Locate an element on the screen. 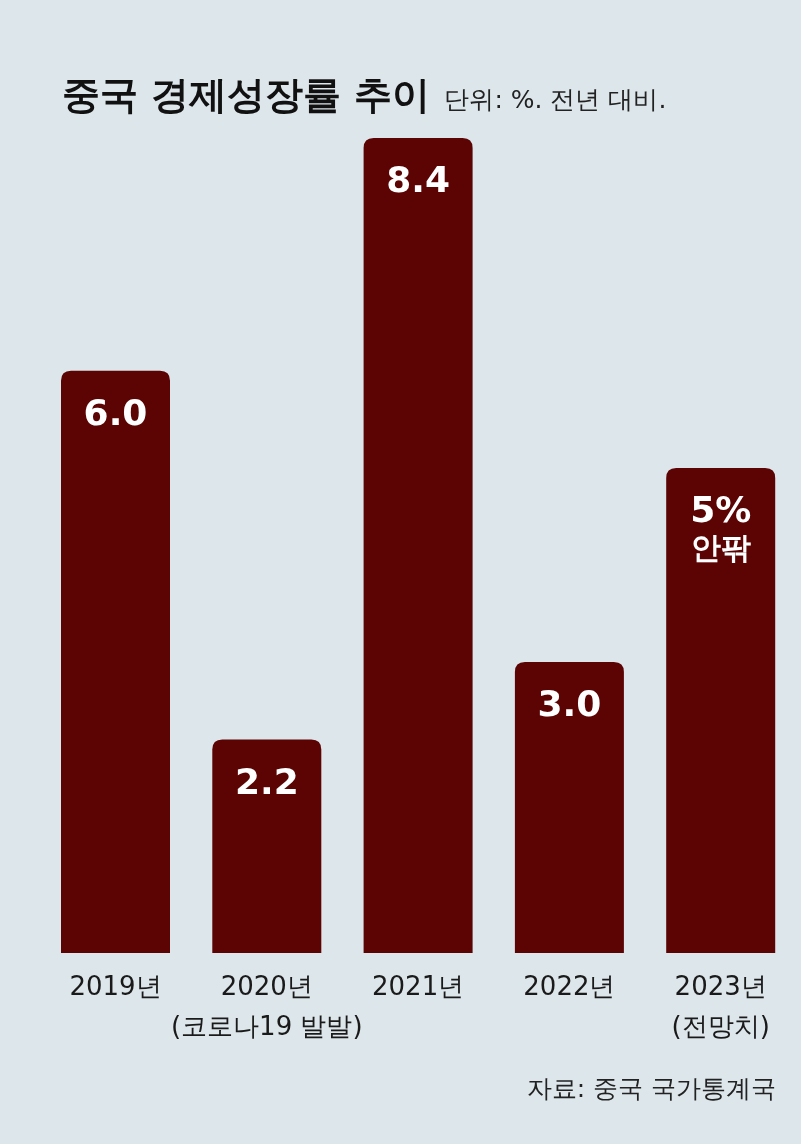 The image size is (801, 1144). annotation: 자료: 중국 국가통계국 is located at coordinates (651, 1088).